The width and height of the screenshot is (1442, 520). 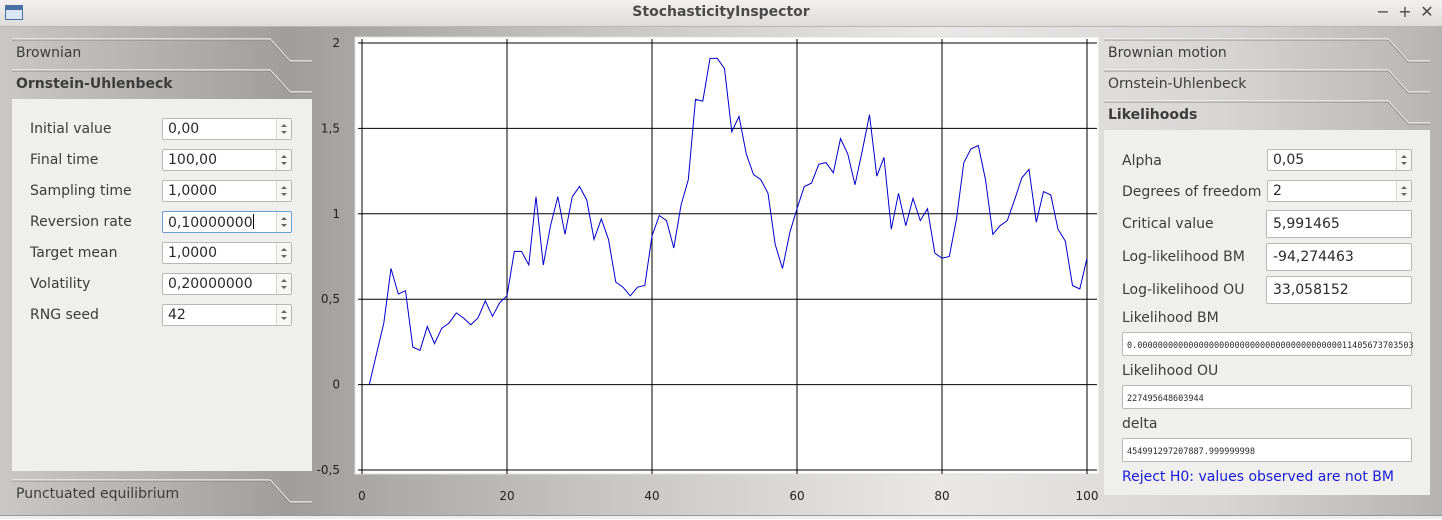 I want to click on title-bar: StochasticityInspector − + ✕, so click(x=721, y=13).